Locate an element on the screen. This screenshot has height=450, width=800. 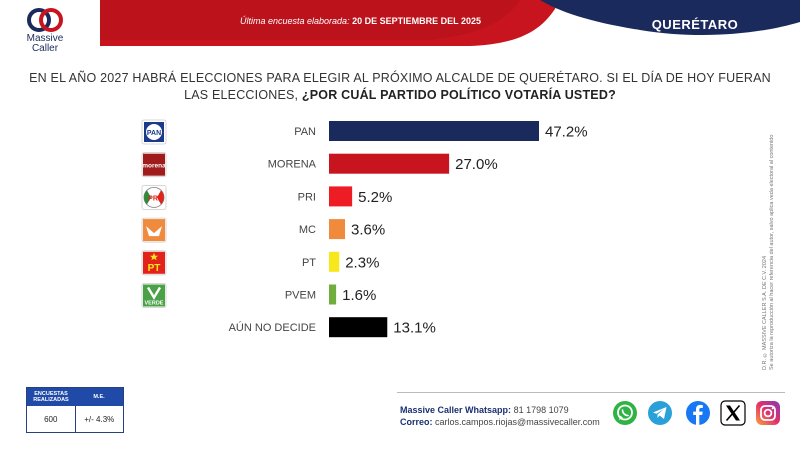
stats-value-row: 600 +/- 4.3% is located at coordinates (75, 419).